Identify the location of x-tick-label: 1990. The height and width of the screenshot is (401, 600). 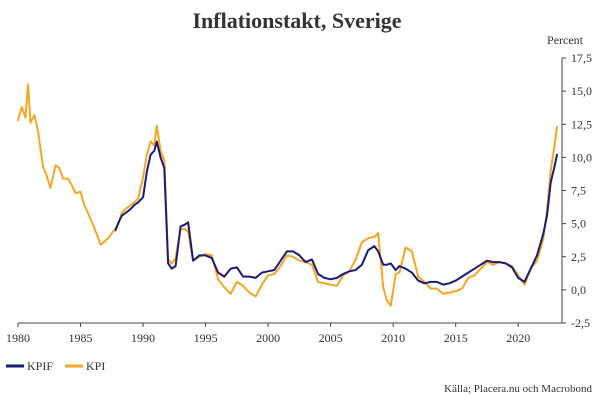
(143, 338).